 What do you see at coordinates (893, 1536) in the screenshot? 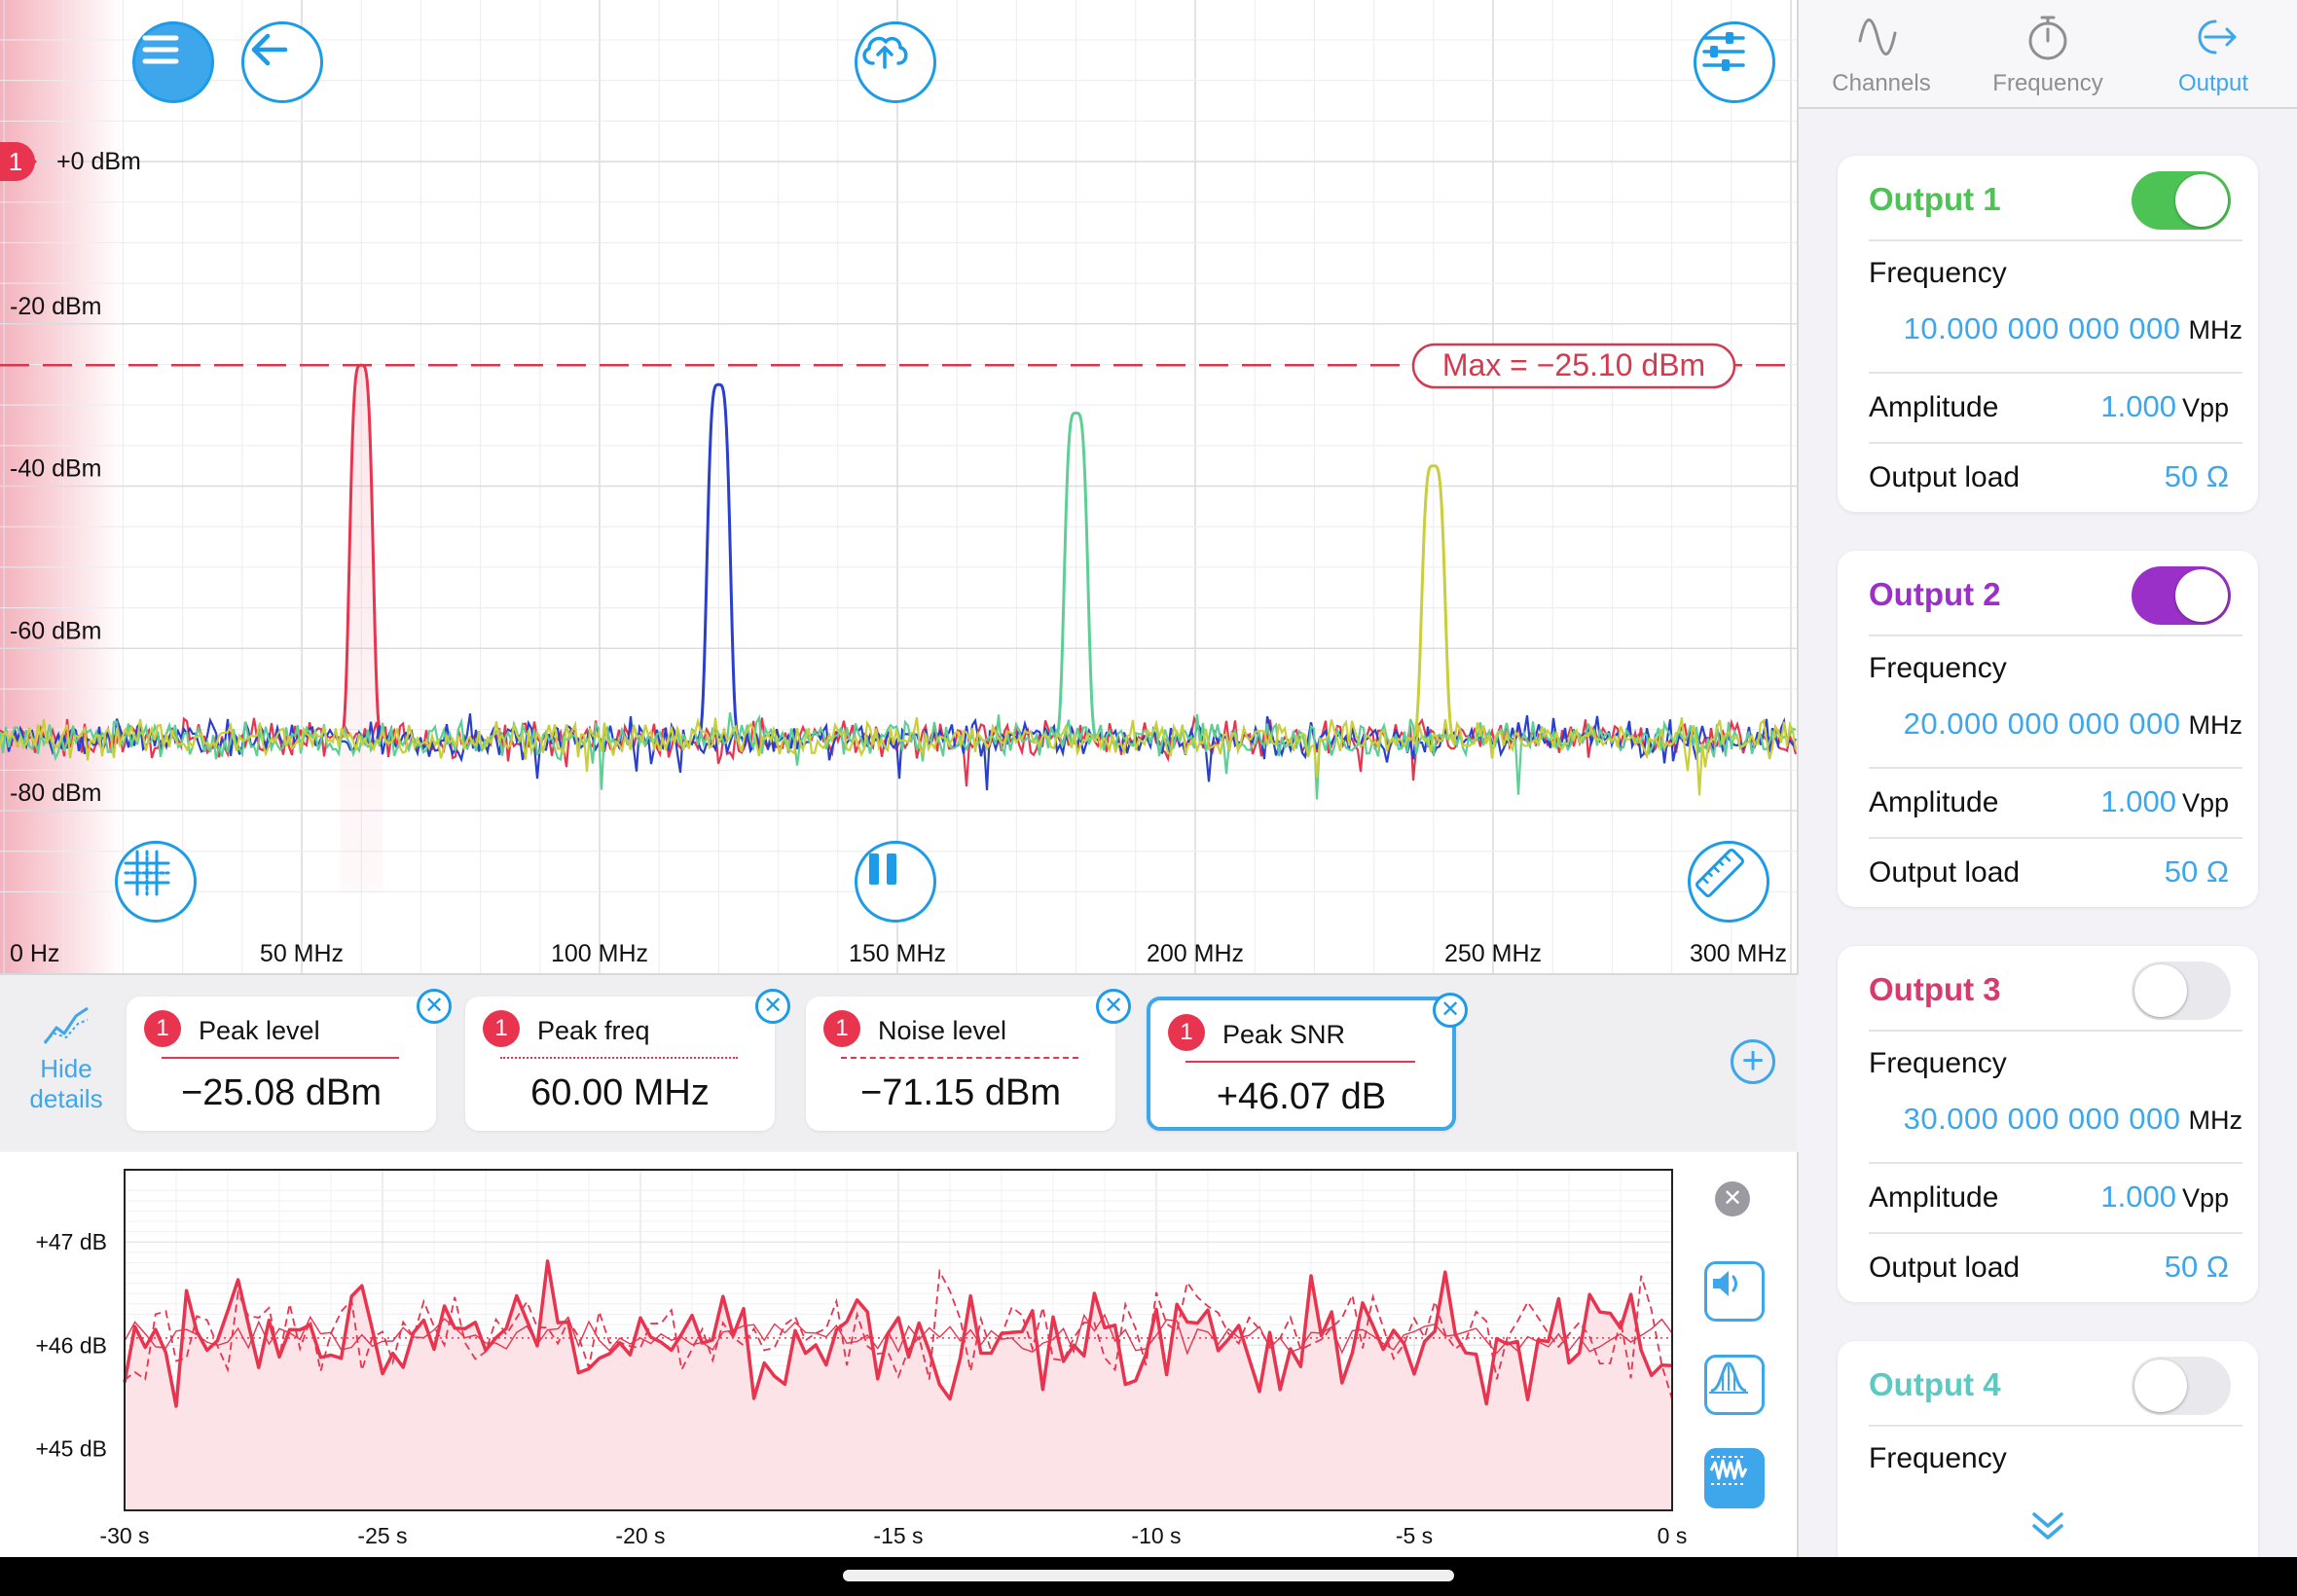
I see `history-x-axis: -30 s -25 s -20 s -15 s -10 s -5 s 0 s` at bounding box center [893, 1536].